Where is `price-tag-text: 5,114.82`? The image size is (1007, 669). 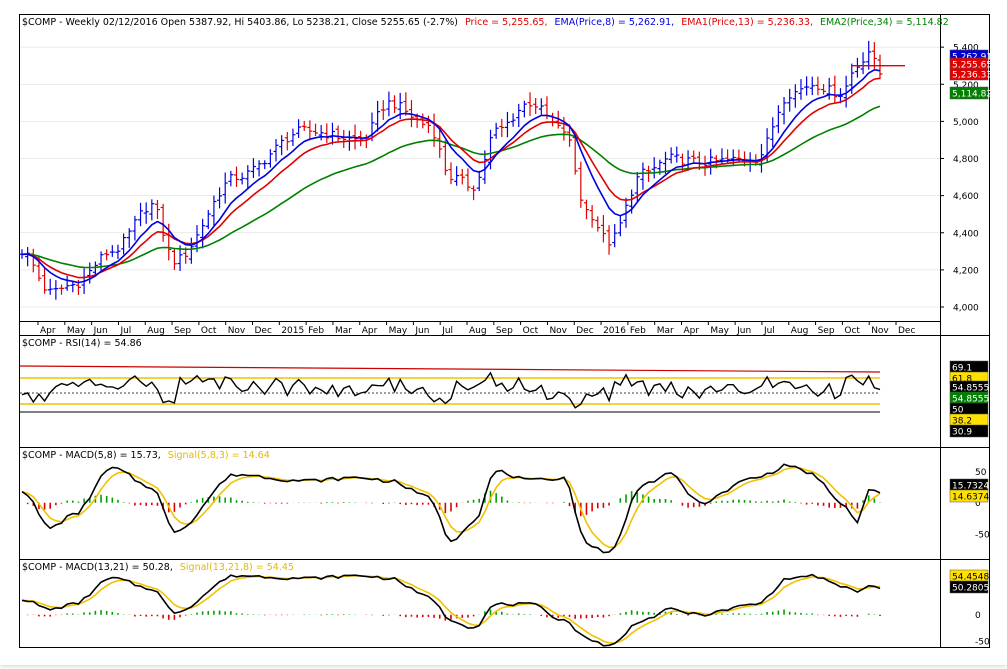 price-tag-text: 5,114.82 is located at coordinates (972, 95).